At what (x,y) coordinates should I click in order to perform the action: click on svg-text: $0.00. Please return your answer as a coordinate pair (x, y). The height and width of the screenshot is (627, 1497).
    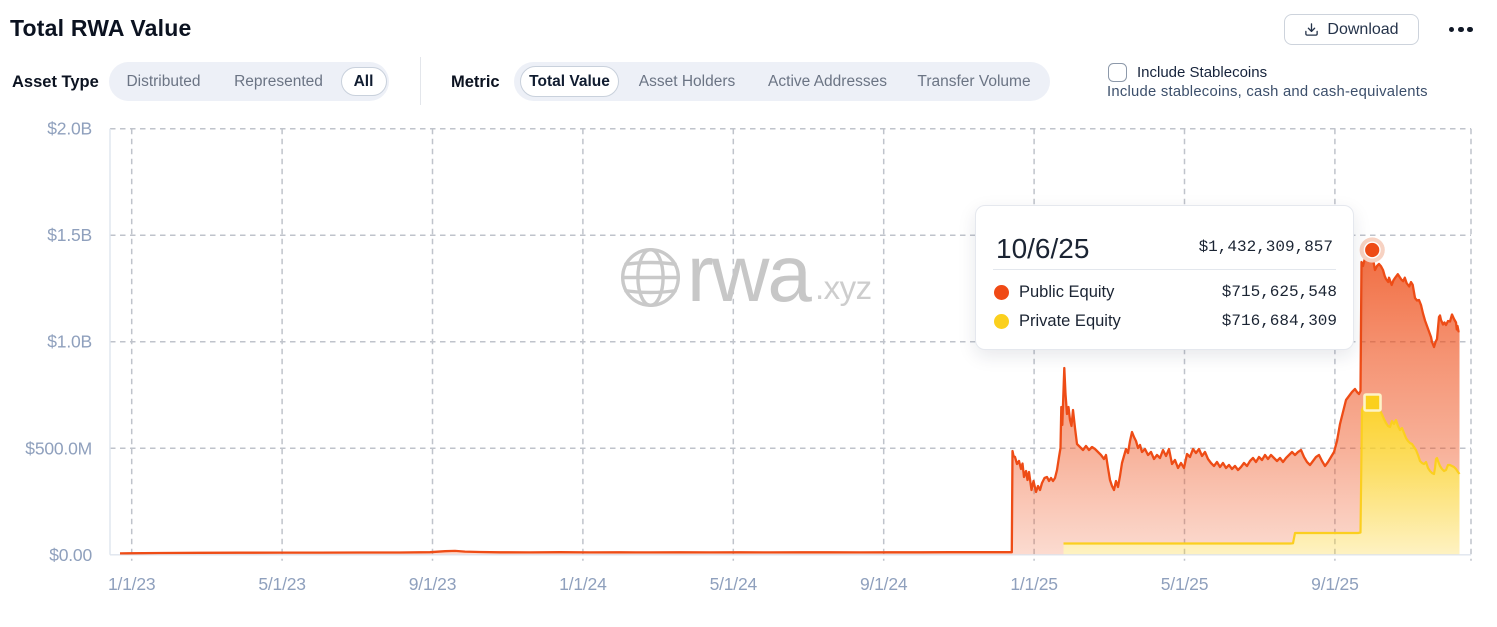
    Looking at the image, I should click on (70, 555).